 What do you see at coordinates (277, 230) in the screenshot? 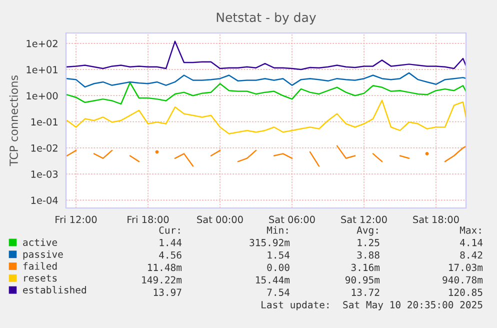
I see `text: Min:` at bounding box center [277, 230].